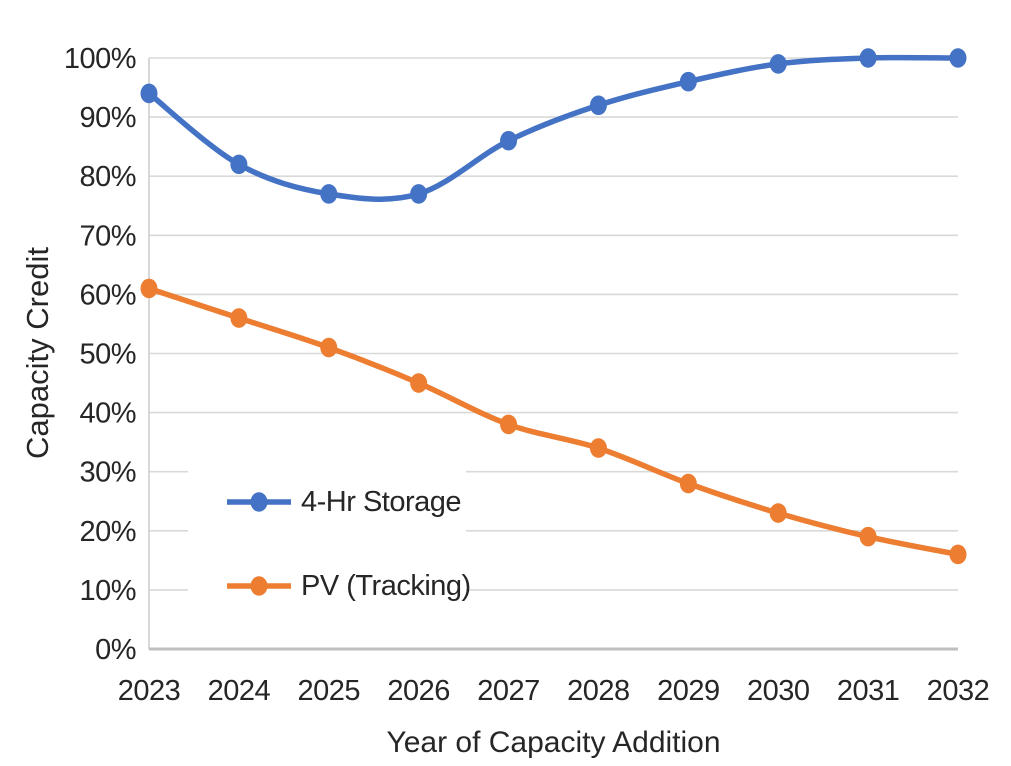 Image resolution: width=1011 pixels, height=766 pixels. I want to click on x-axis-title: Year of Capacity Addition, so click(553, 742).